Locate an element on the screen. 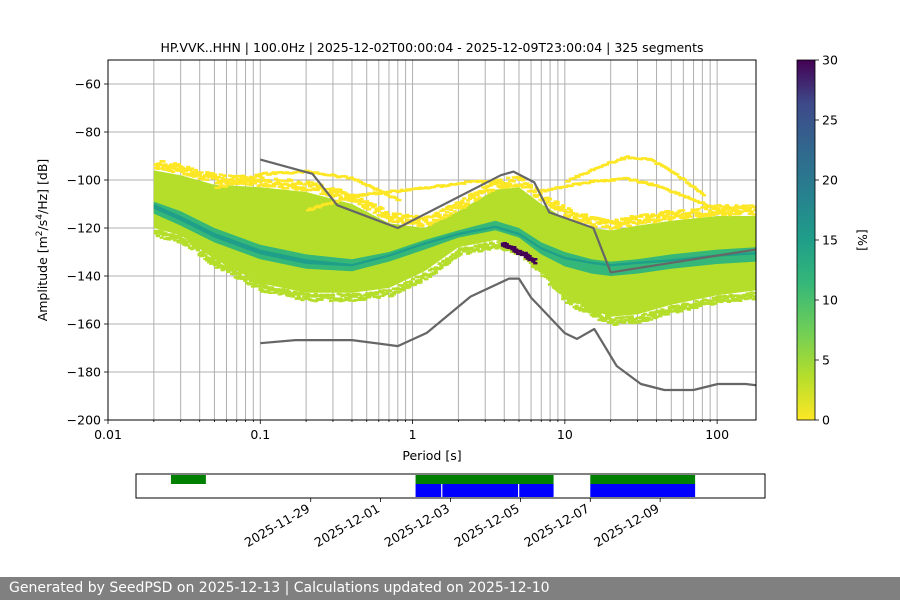  y-tick-label: −160 is located at coordinates (84, 324).